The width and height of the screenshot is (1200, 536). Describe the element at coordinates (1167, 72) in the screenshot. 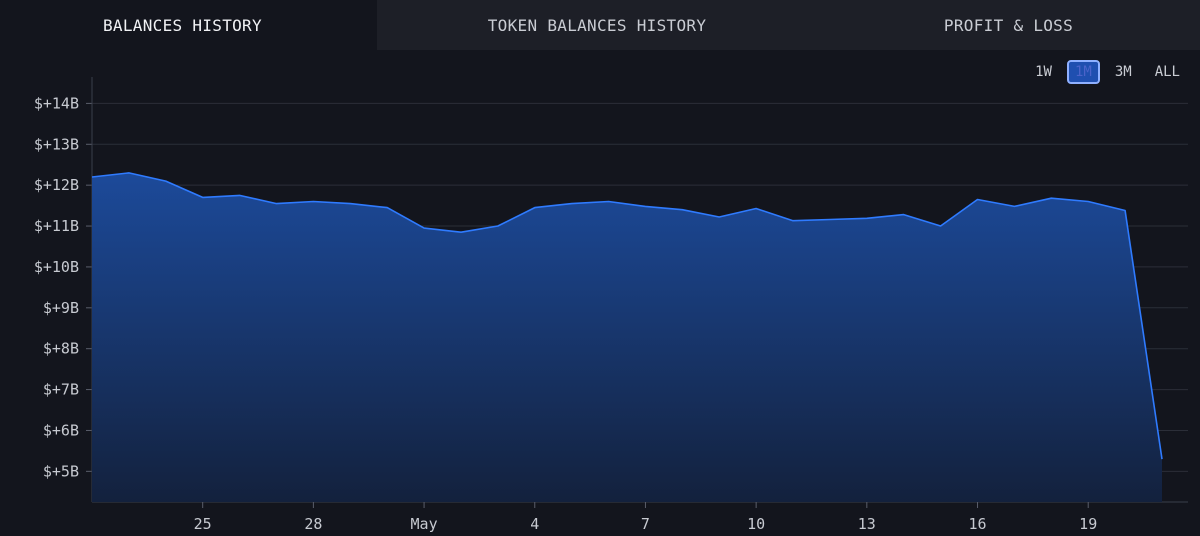

I see `range-all-button: ALL` at that location.